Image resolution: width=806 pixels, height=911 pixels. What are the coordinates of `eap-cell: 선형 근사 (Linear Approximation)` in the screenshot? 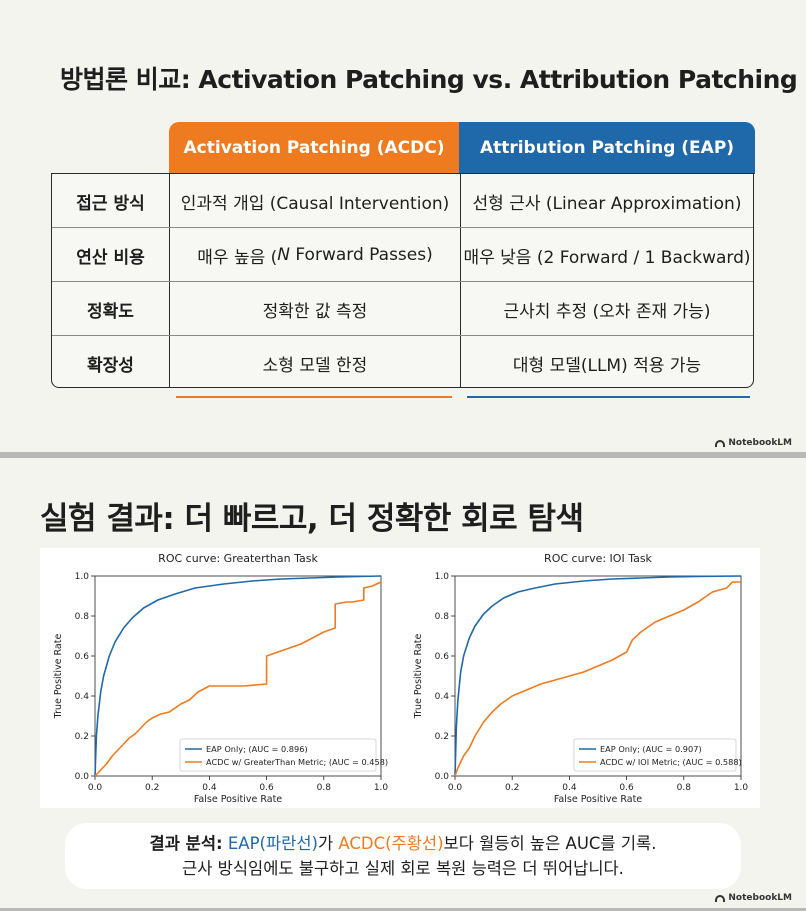 It's located at (607, 203).